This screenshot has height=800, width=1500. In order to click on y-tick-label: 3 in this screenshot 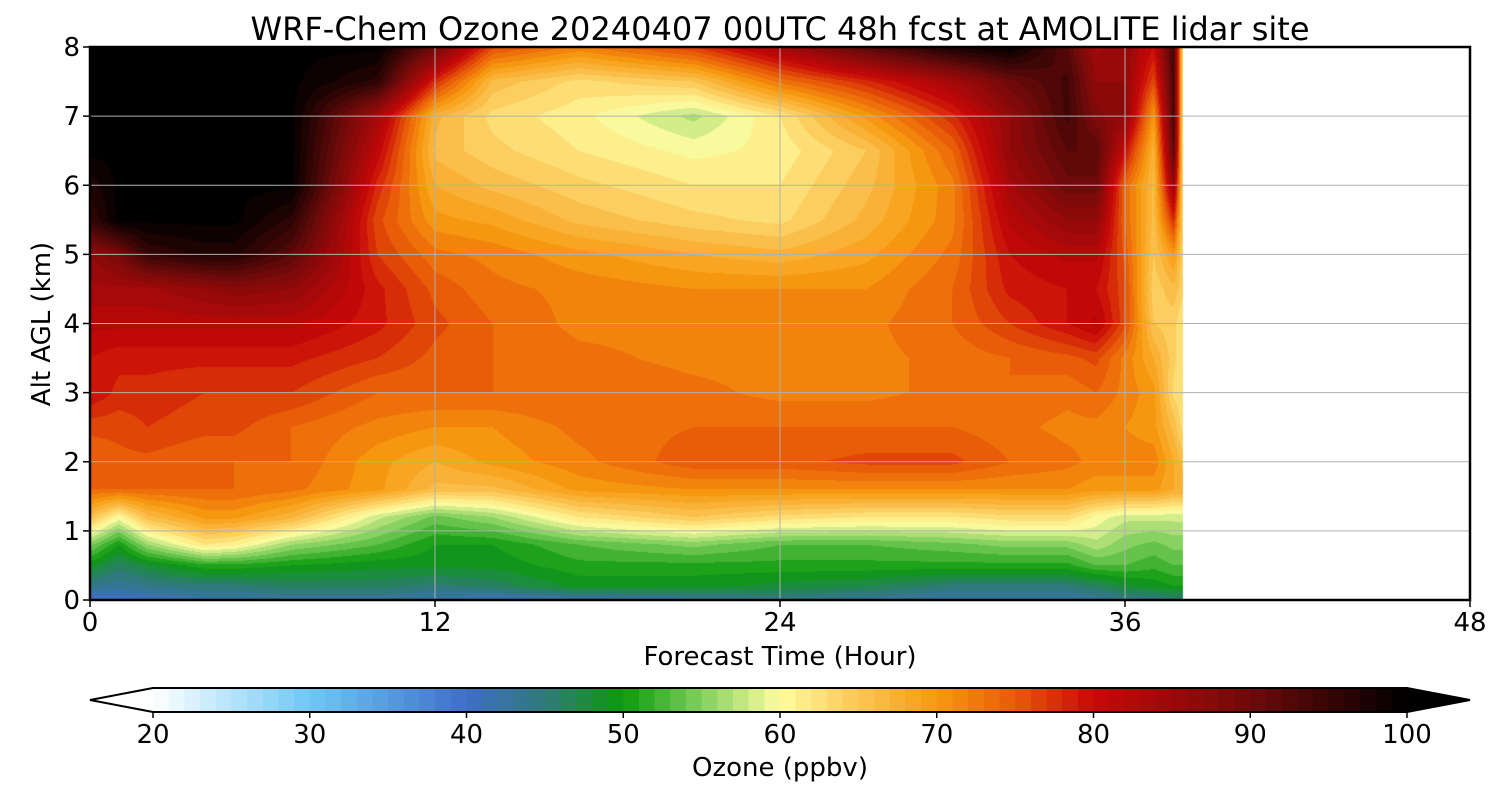, I will do `click(71, 394)`.